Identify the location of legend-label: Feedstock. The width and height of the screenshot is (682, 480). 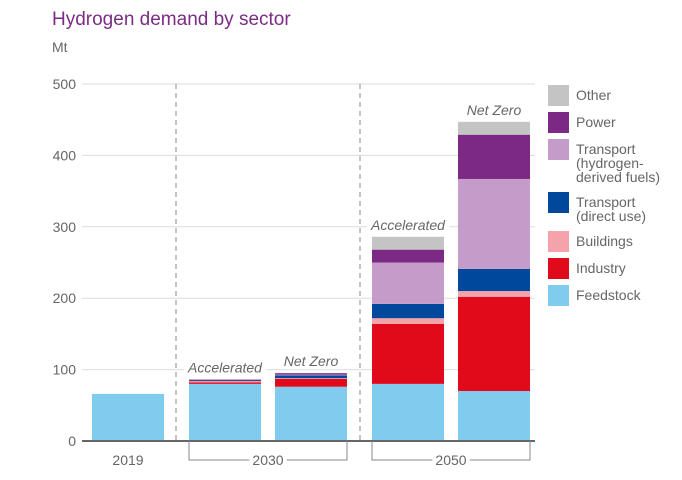
(609, 295).